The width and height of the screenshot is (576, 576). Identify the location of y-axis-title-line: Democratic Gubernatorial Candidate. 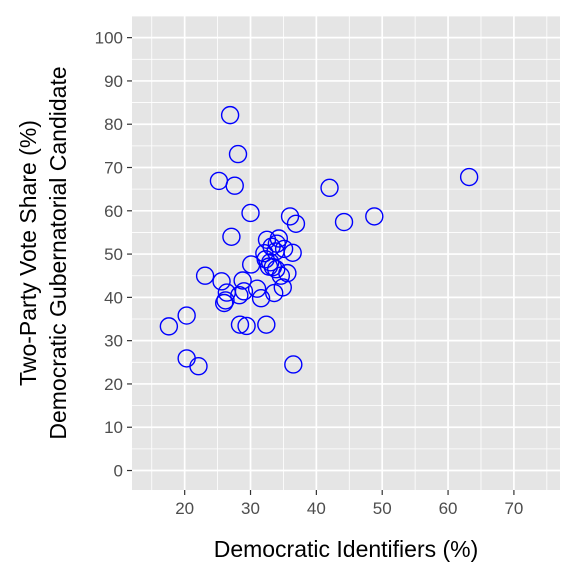
(58, 252).